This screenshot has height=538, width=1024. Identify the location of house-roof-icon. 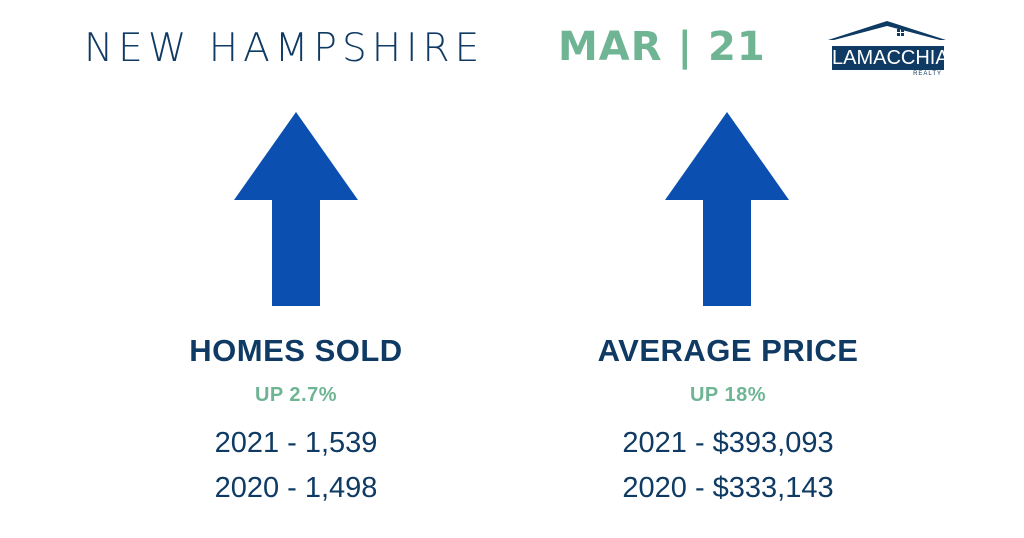
(887, 30).